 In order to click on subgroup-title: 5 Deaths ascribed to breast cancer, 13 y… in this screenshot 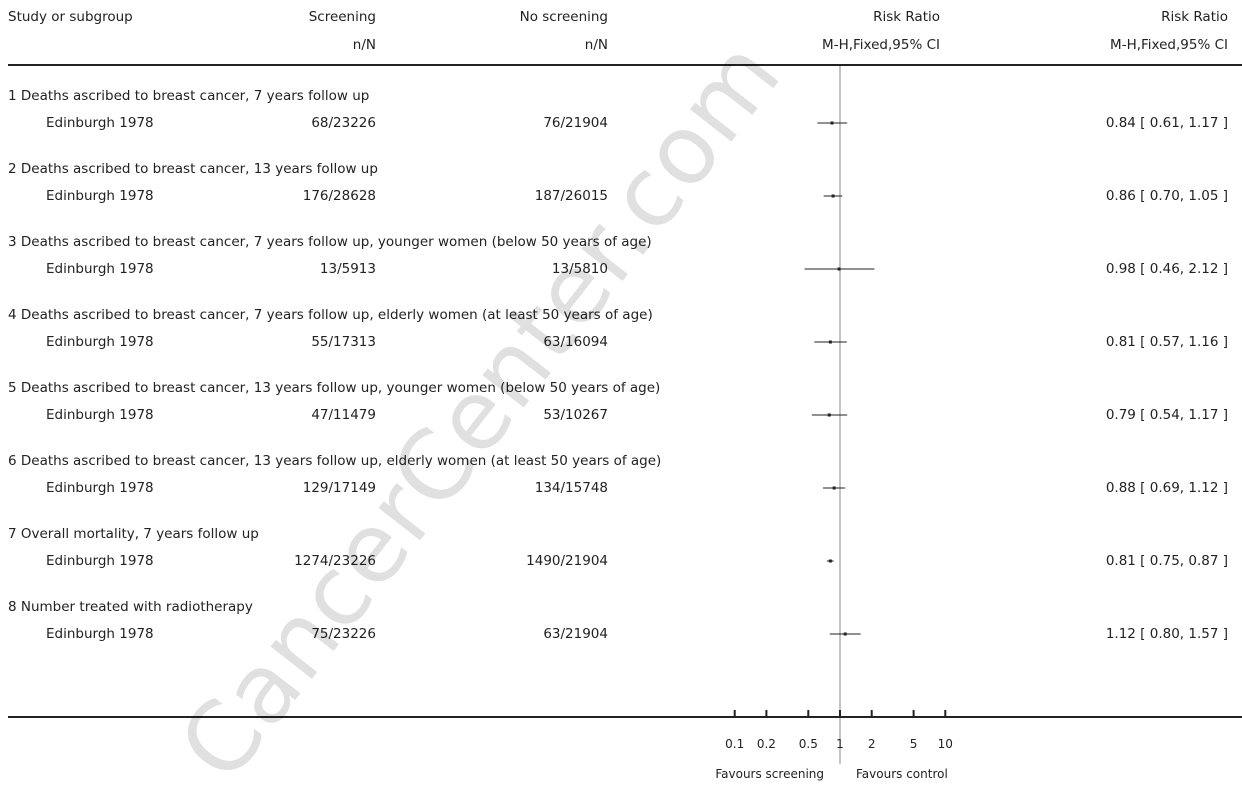, I will do `click(334, 388)`.